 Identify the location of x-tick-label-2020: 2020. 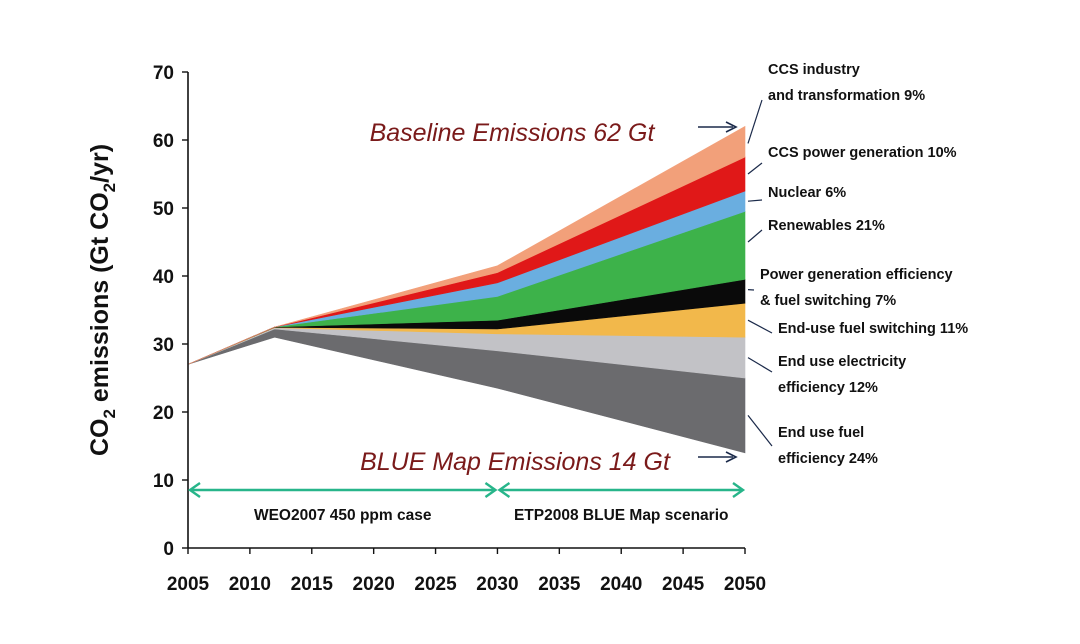
(374, 584).